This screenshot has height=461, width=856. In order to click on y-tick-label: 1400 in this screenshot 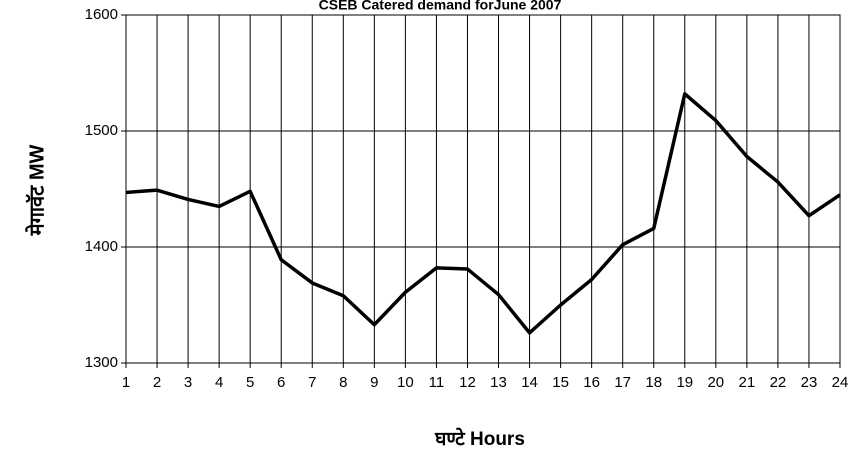, I will do `click(101, 246)`.